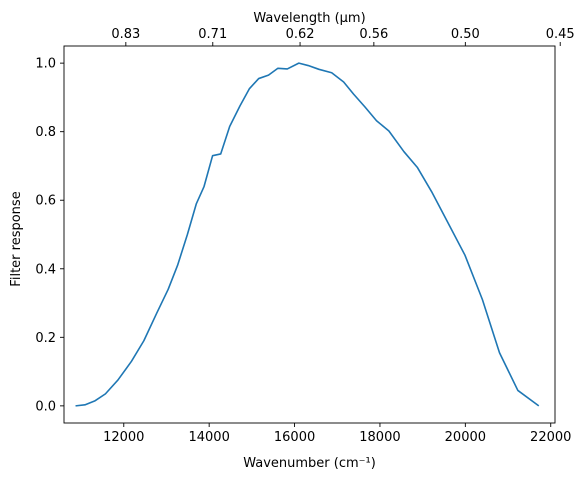 The width and height of the screenshot is (577, 480). What do you see at coordinates (45, 269) in the screenshot?
I see `y-tick-label: 0.4` at bounding box center [45, 269].